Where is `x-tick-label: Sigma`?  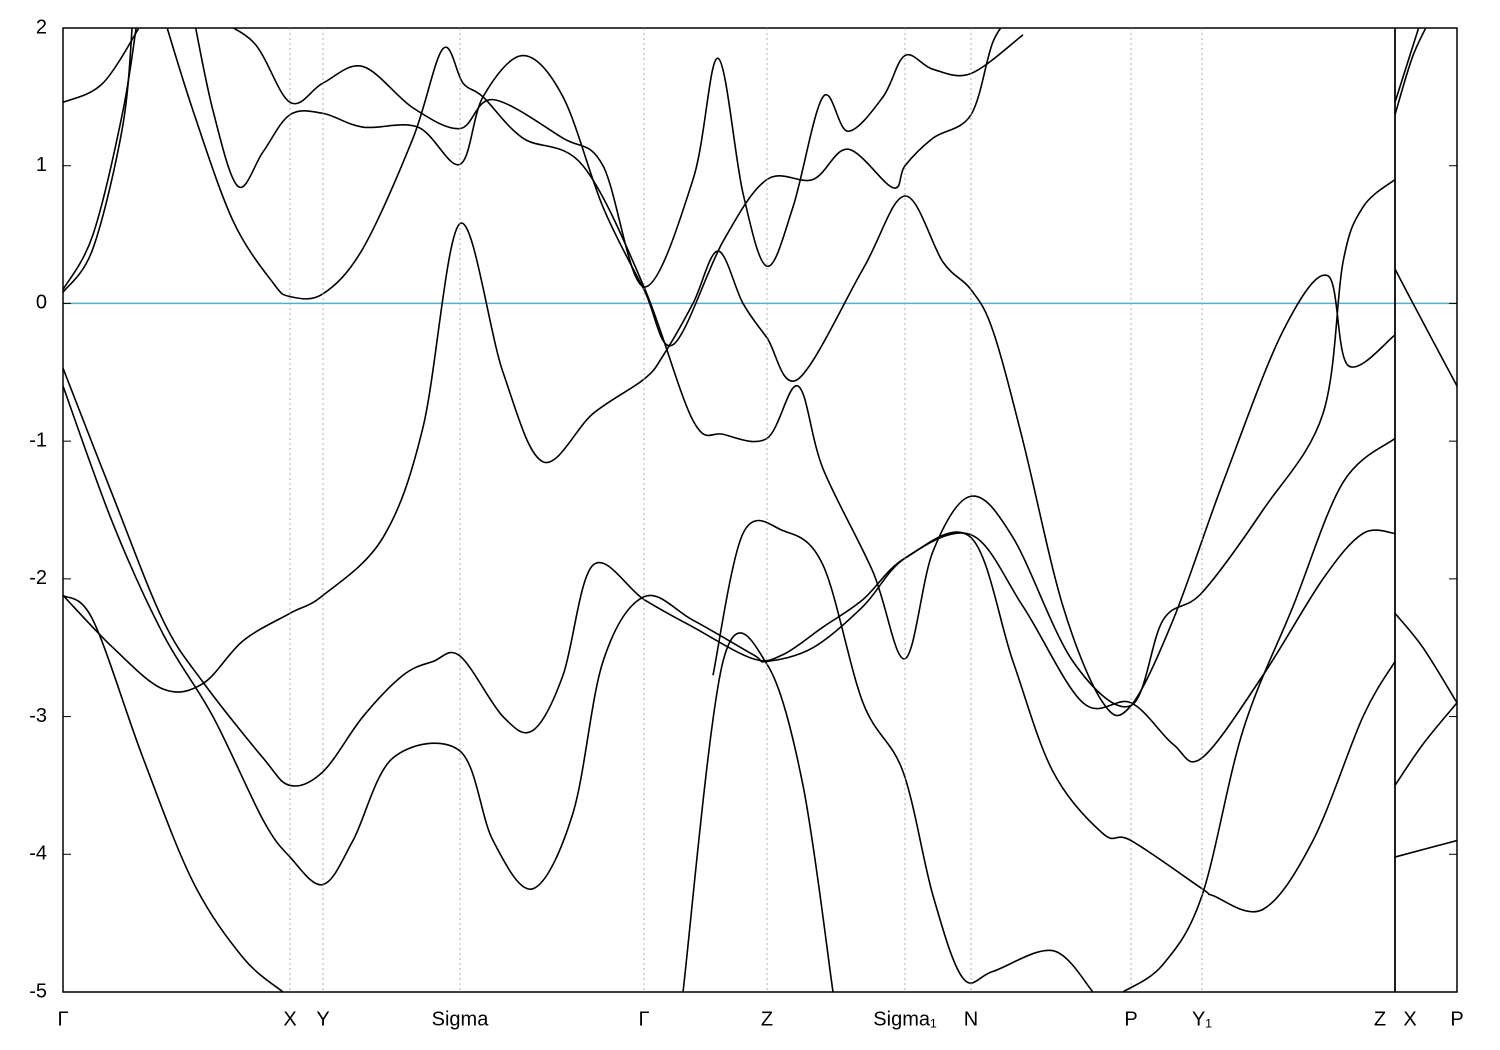 x-tick-label: Sigma is located at coordinates (461, 1019).